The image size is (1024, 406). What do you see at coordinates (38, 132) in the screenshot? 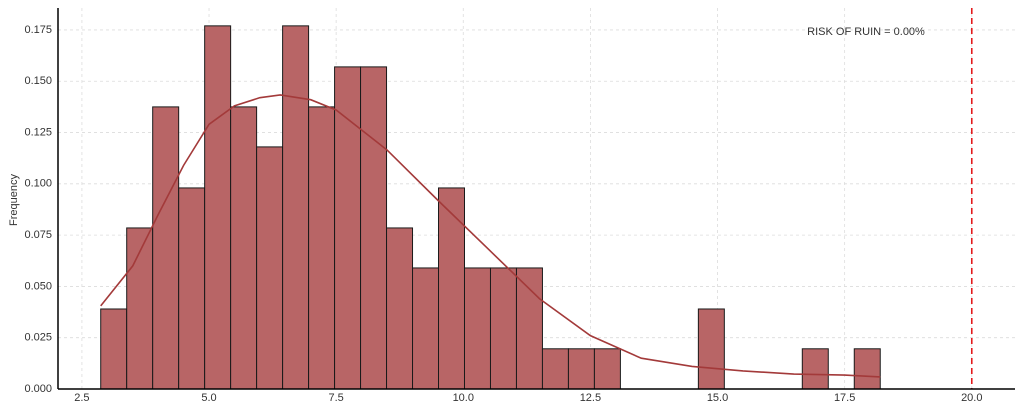
I see `y-tick-label: 0.125` at bounding box center [38, 132].